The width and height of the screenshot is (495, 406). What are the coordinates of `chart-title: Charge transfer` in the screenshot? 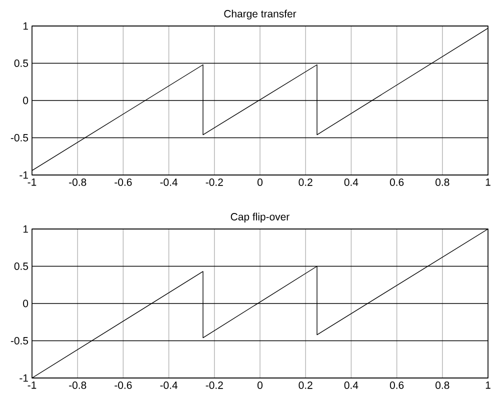 It's located at (260, 15).